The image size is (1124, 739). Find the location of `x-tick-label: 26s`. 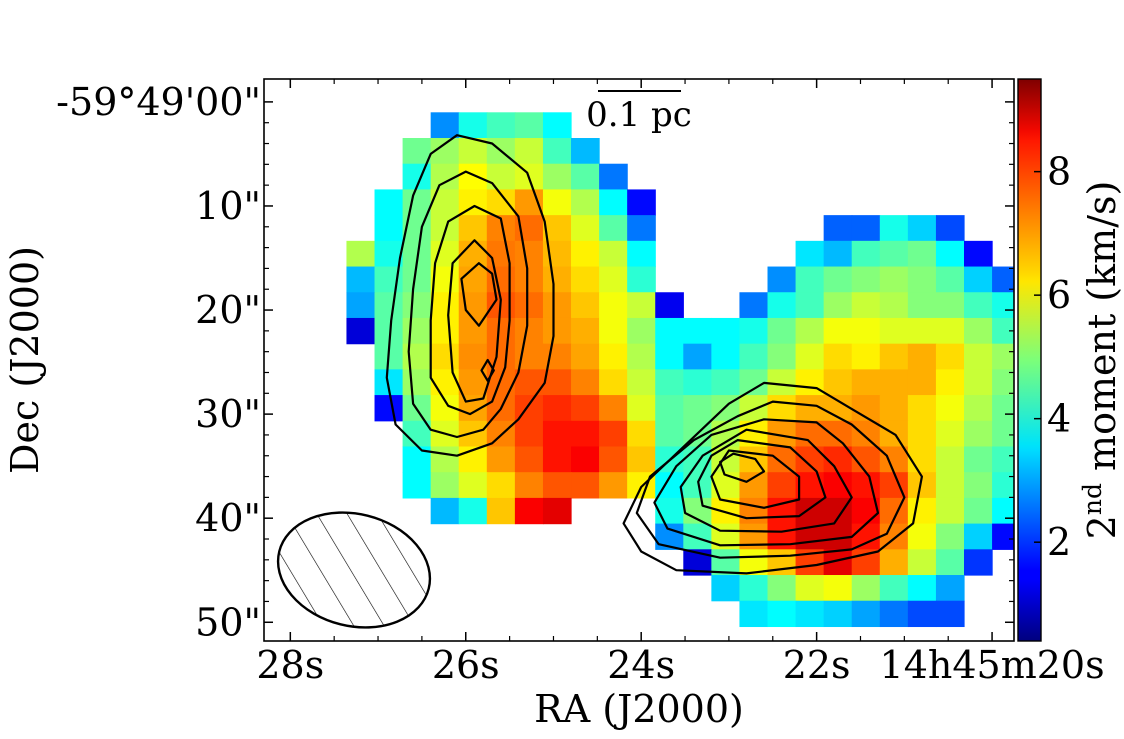

x-tick-label: 26s is located at coordinates (466, 665).